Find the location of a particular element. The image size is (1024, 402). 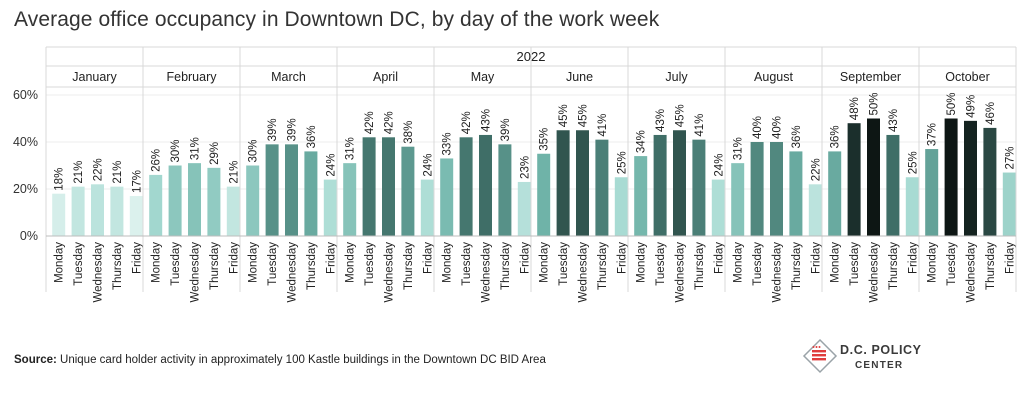

data-label: 30% is located at coordinates (254, 150).